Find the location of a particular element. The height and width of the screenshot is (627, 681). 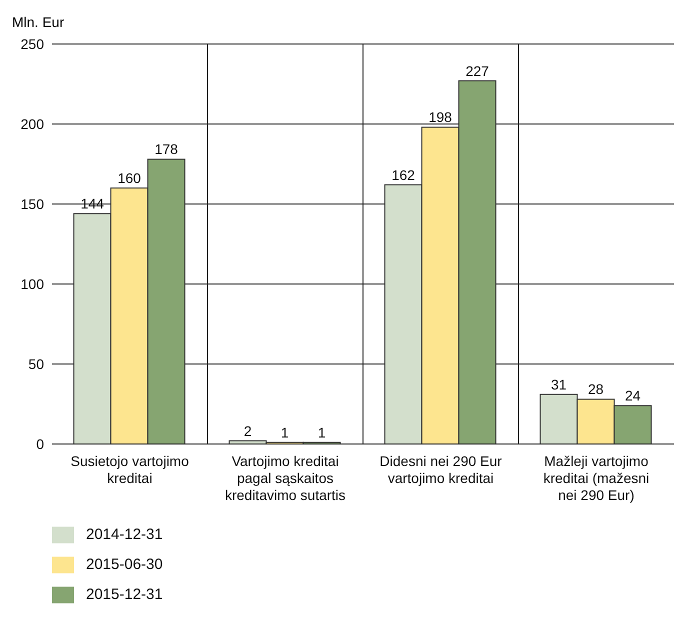

y-tick-label: 200 is located at coordinates (32, 124).